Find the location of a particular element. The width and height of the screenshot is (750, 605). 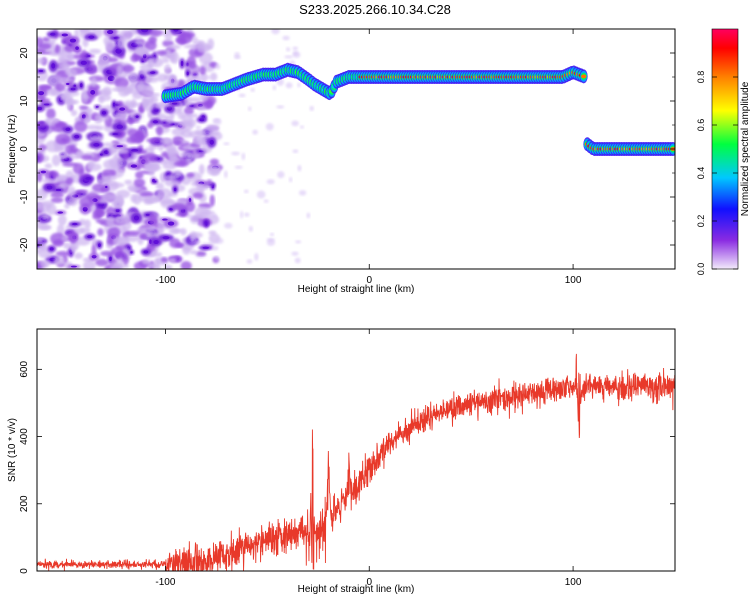

snr-x-label: Height of straight line (km) is located at coordinates (356, 589).